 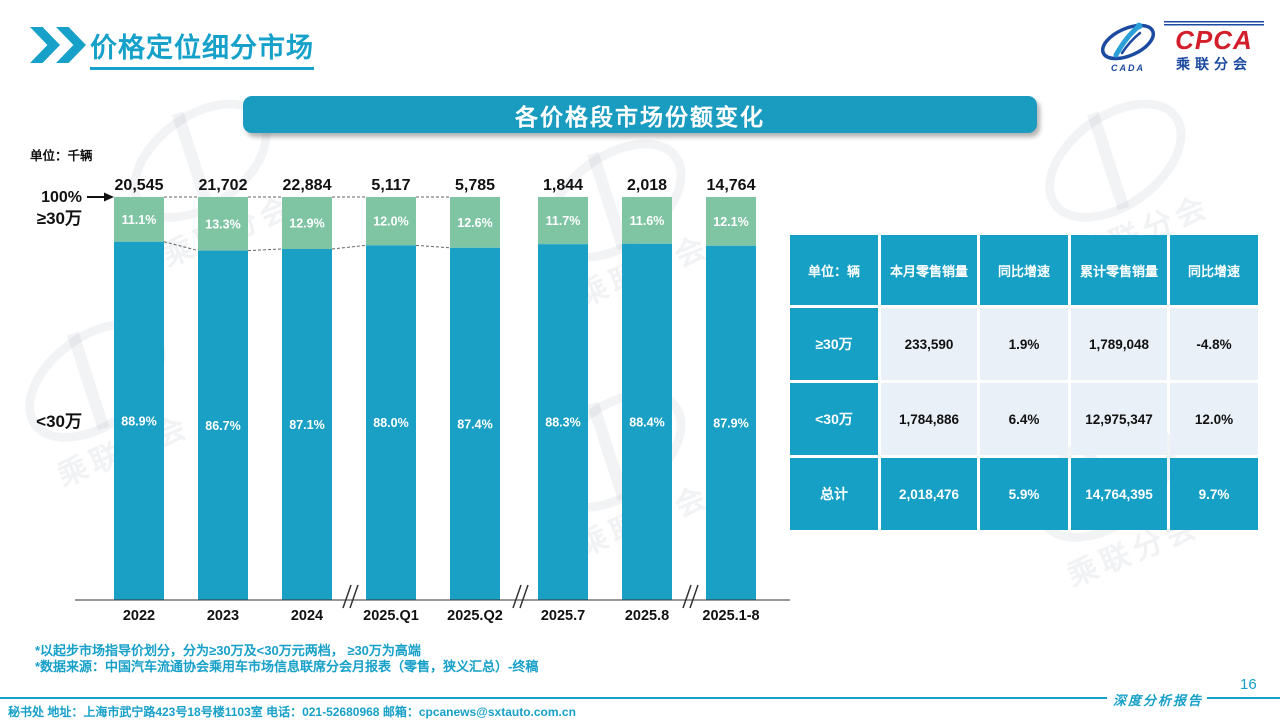 I want to click on bar-pct-ge30: 13.3%, so click(x=222, y=224).